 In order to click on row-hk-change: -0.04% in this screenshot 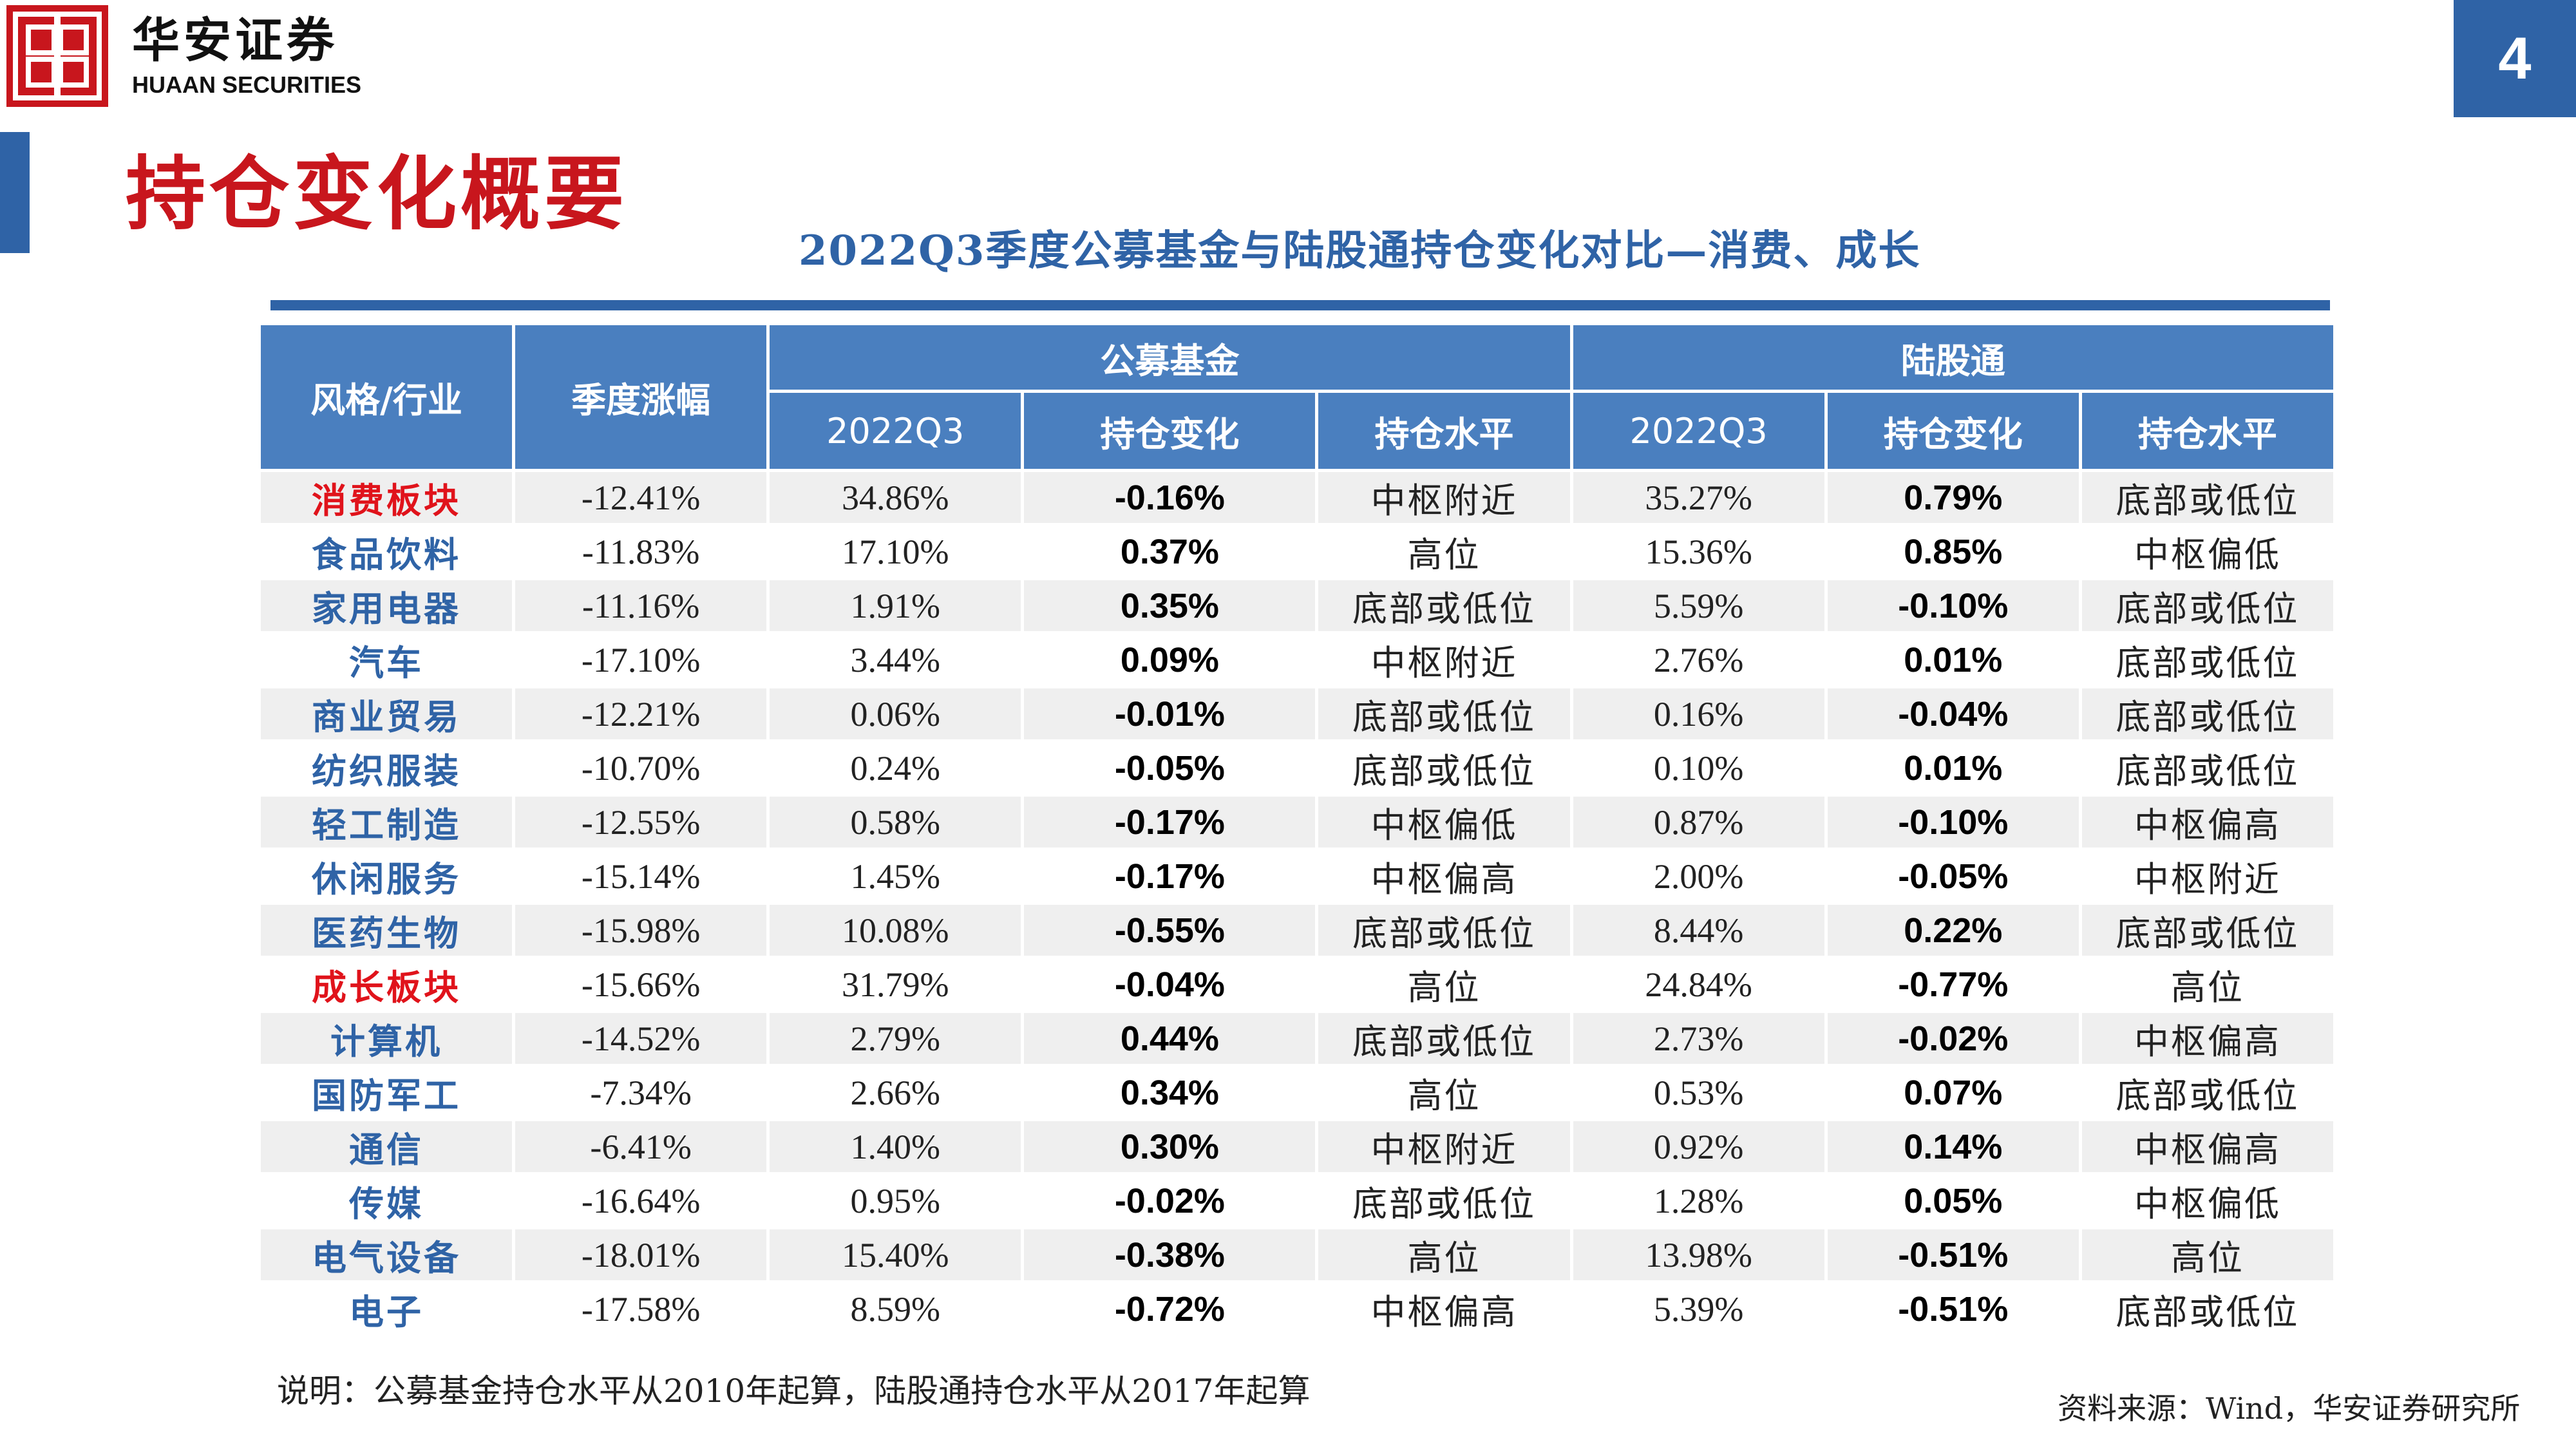, I will do `click(1953, 714)`.